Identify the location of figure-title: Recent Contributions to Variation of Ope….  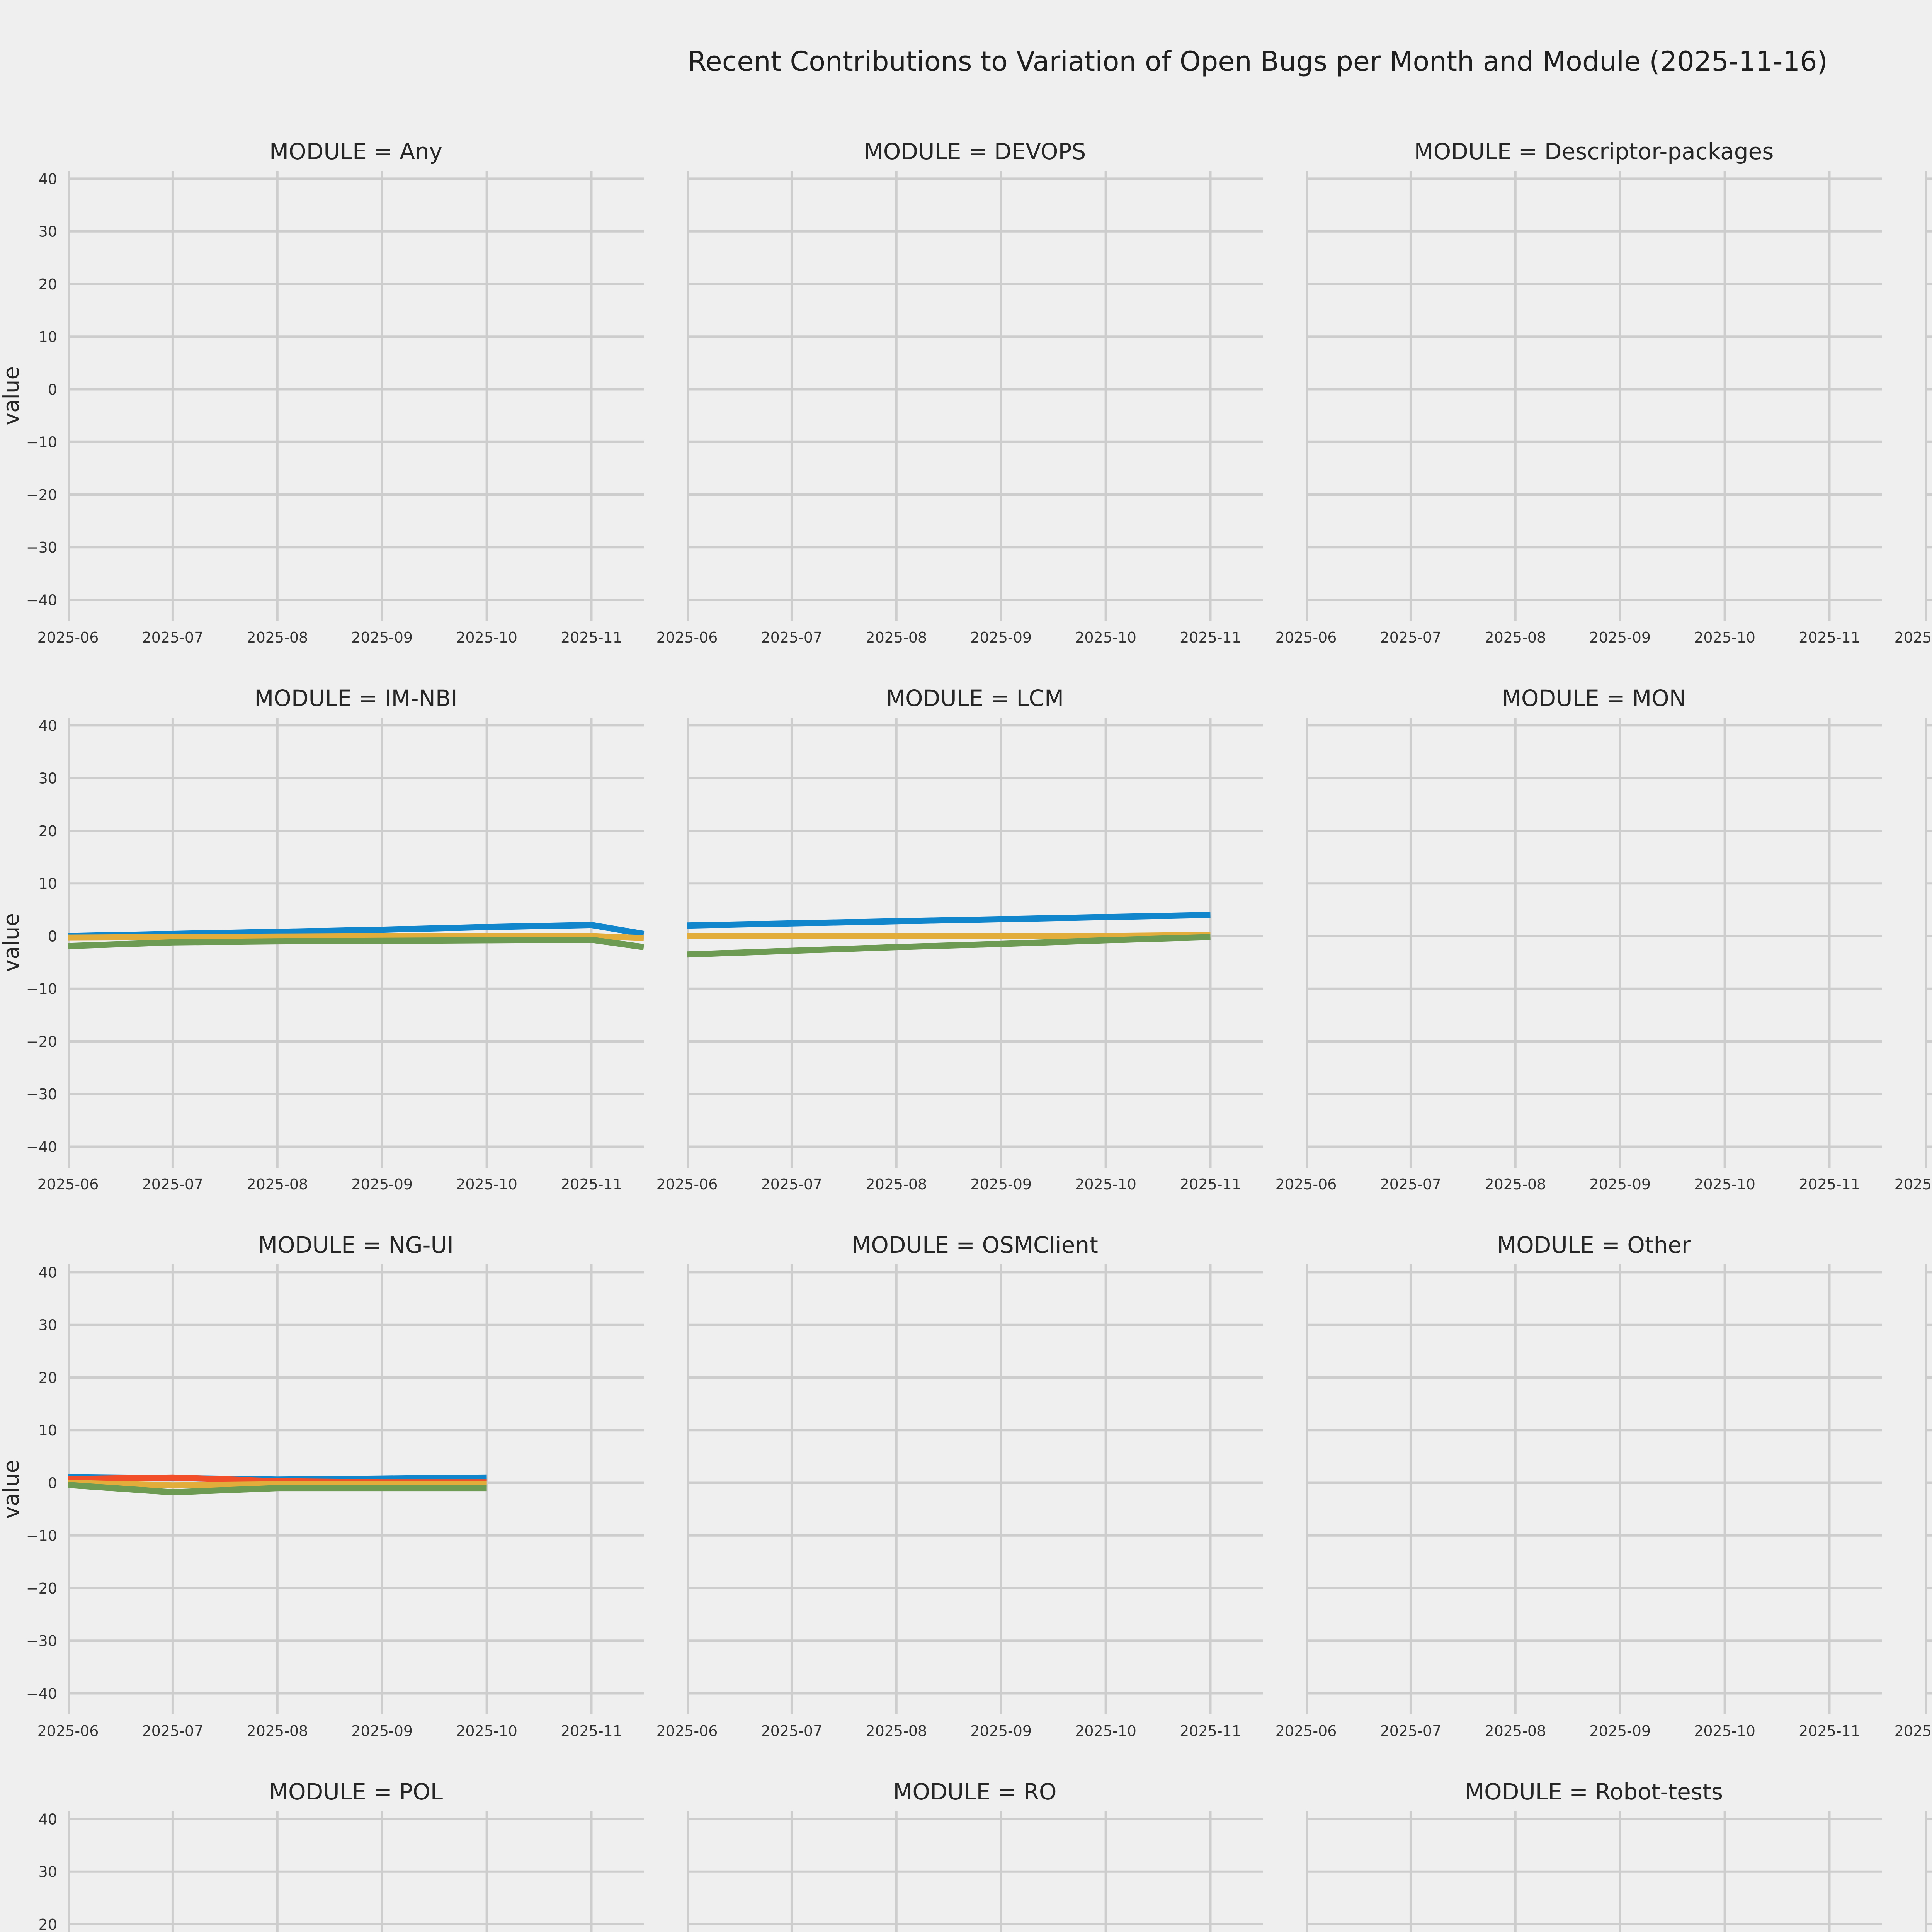
(1258, 62).